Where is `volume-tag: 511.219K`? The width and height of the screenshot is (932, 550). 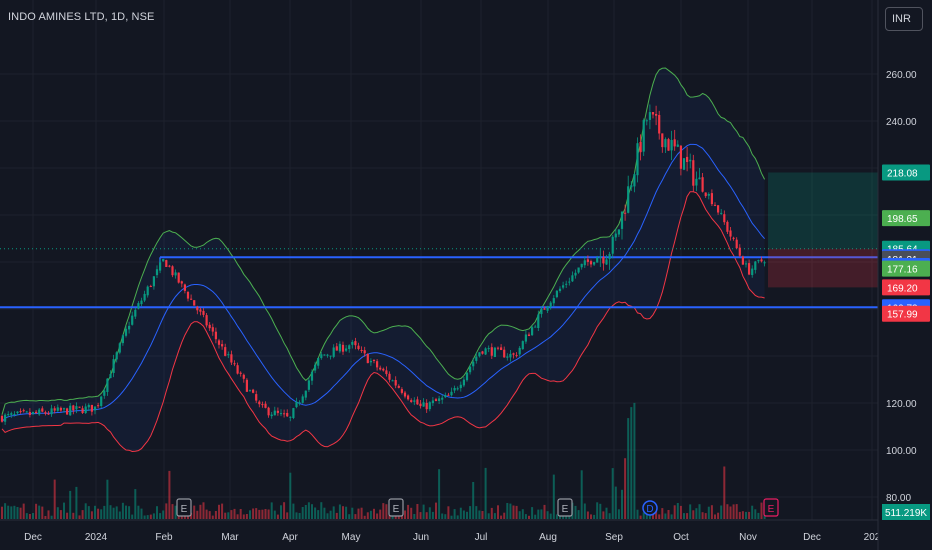 volume-tag: 511.219K is located at coordinates (906, 512).